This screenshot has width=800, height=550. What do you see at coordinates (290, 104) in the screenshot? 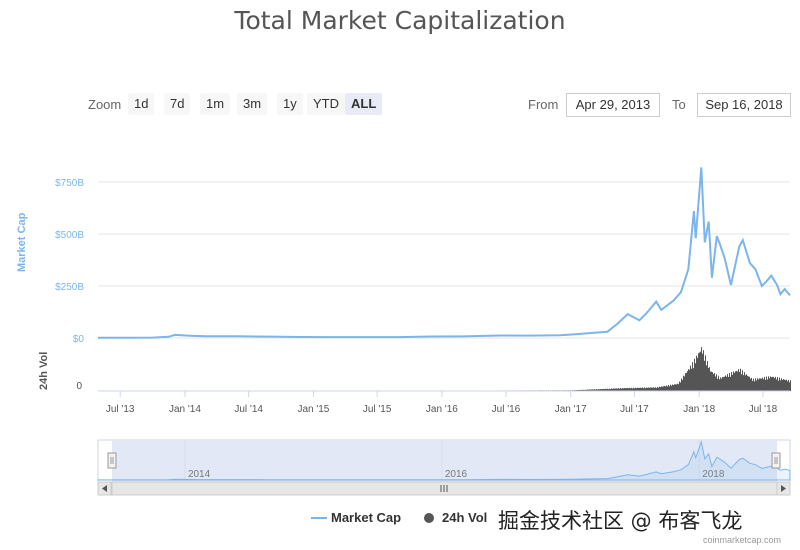
I see `zoom-1y-button: 1y` at bounding box center [290, 104].